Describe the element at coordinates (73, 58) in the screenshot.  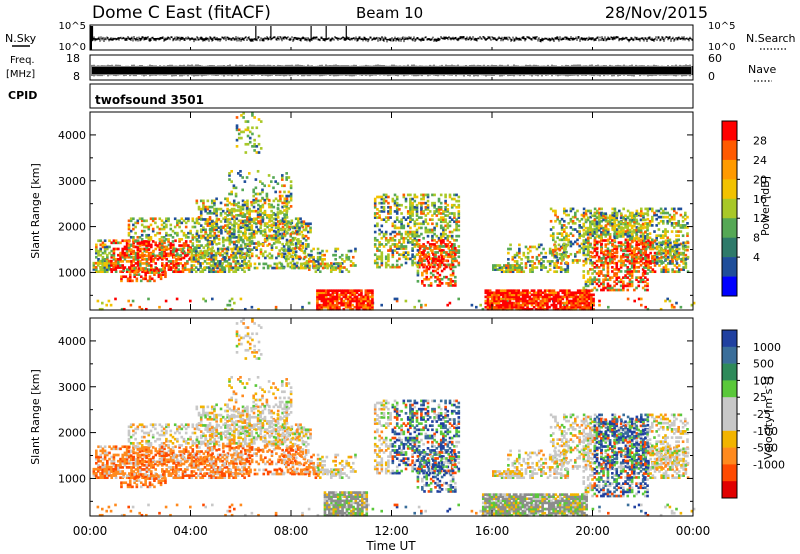
I see `freq-tick-top: 18` at that location.